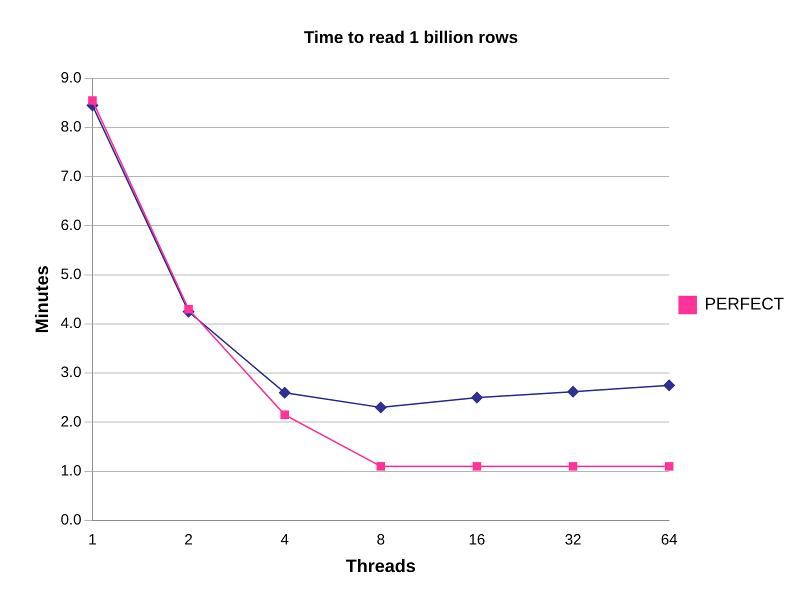 The width and height of the screenshot is (802, 600). I want to click on x-tick-label: 4, so click(284, 540).